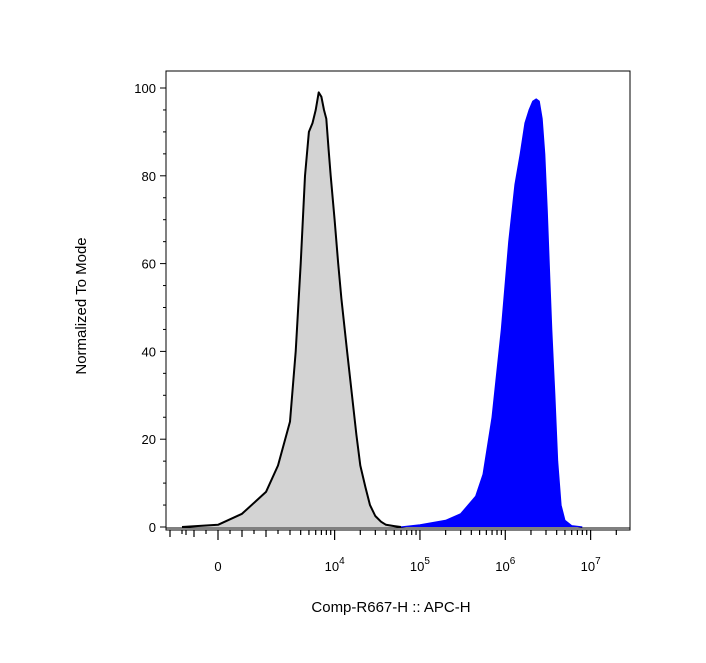  Describe the element at coordinates (335, 565) in the screenshot. I see `x-tick-label: 10⁴` at that location.